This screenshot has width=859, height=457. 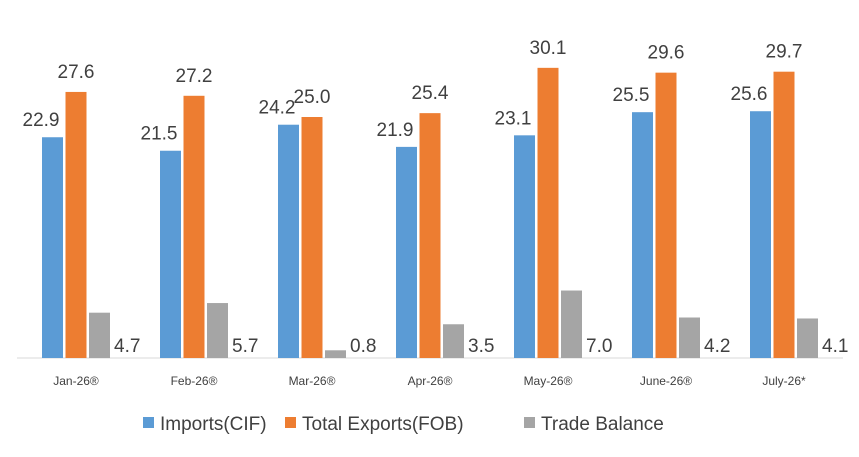 I want to click on data-label-series-0-6: 25.6, so click(x=749, y=94).